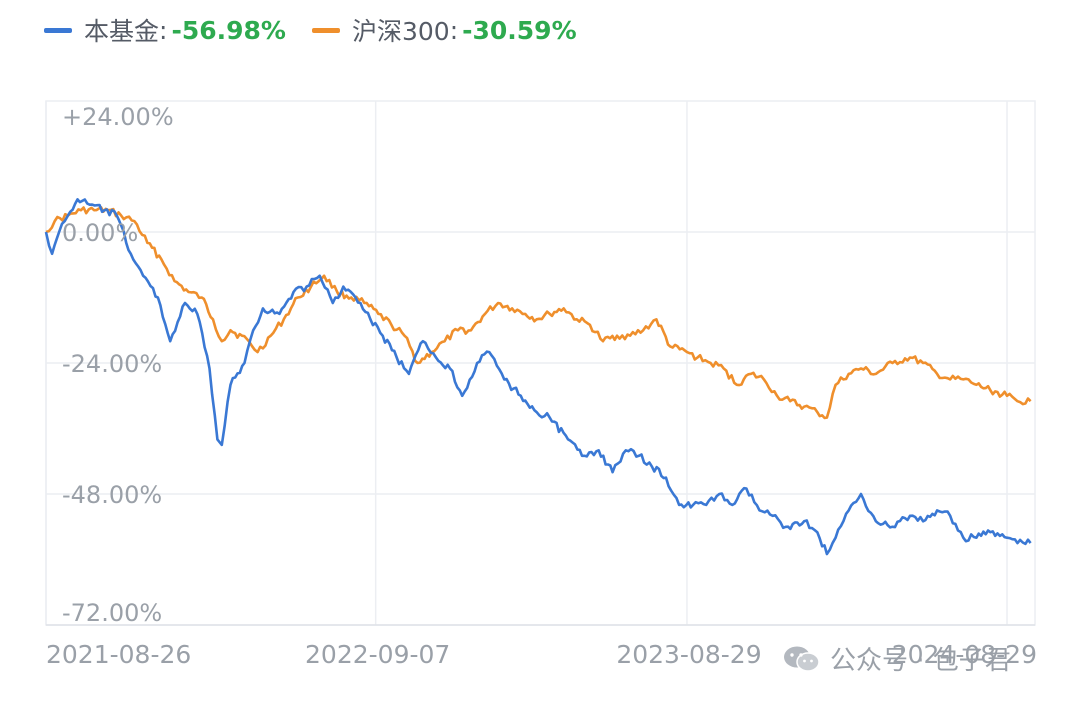  What do you see at coordinates (112, 364) in the screenshot?
I see `y-tick-label: -24.00%` at bounding box center [112, 364].